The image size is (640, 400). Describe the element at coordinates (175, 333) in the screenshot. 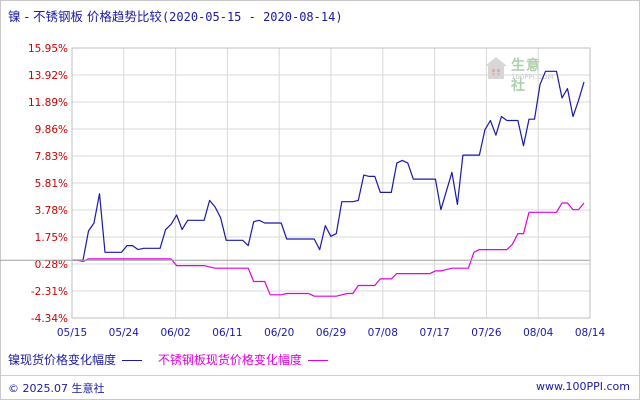

I see `x-tick-label: 06/02` at that location.